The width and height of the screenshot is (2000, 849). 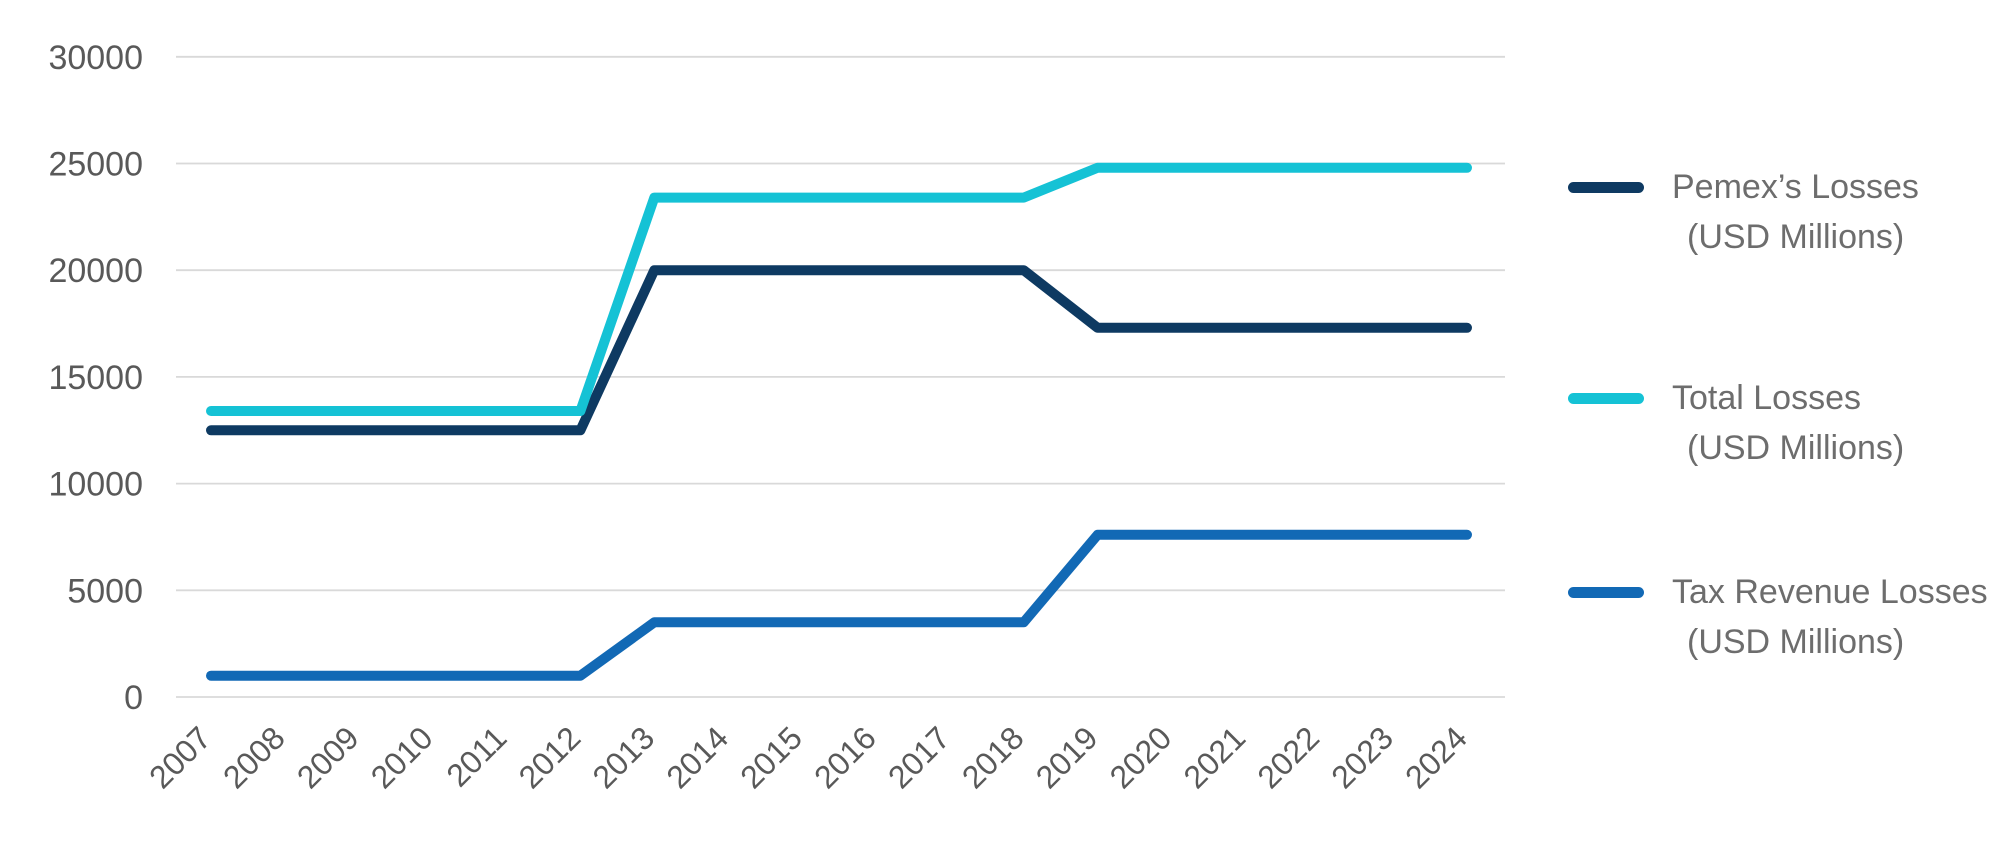 I want to click on series-line-tax-revenue-losses-usd-millions, so click(x=839, y=605).